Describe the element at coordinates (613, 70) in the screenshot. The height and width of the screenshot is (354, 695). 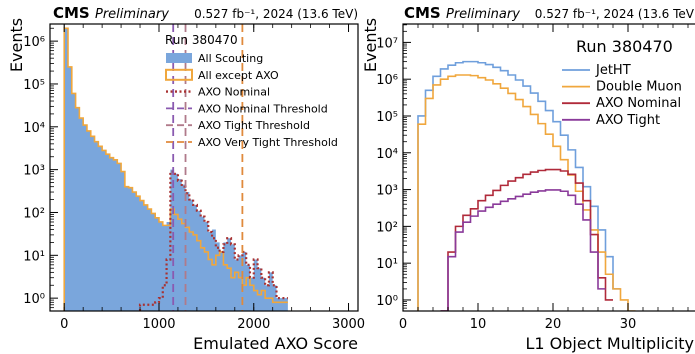
I see `legend-label: JetHT` at that location.